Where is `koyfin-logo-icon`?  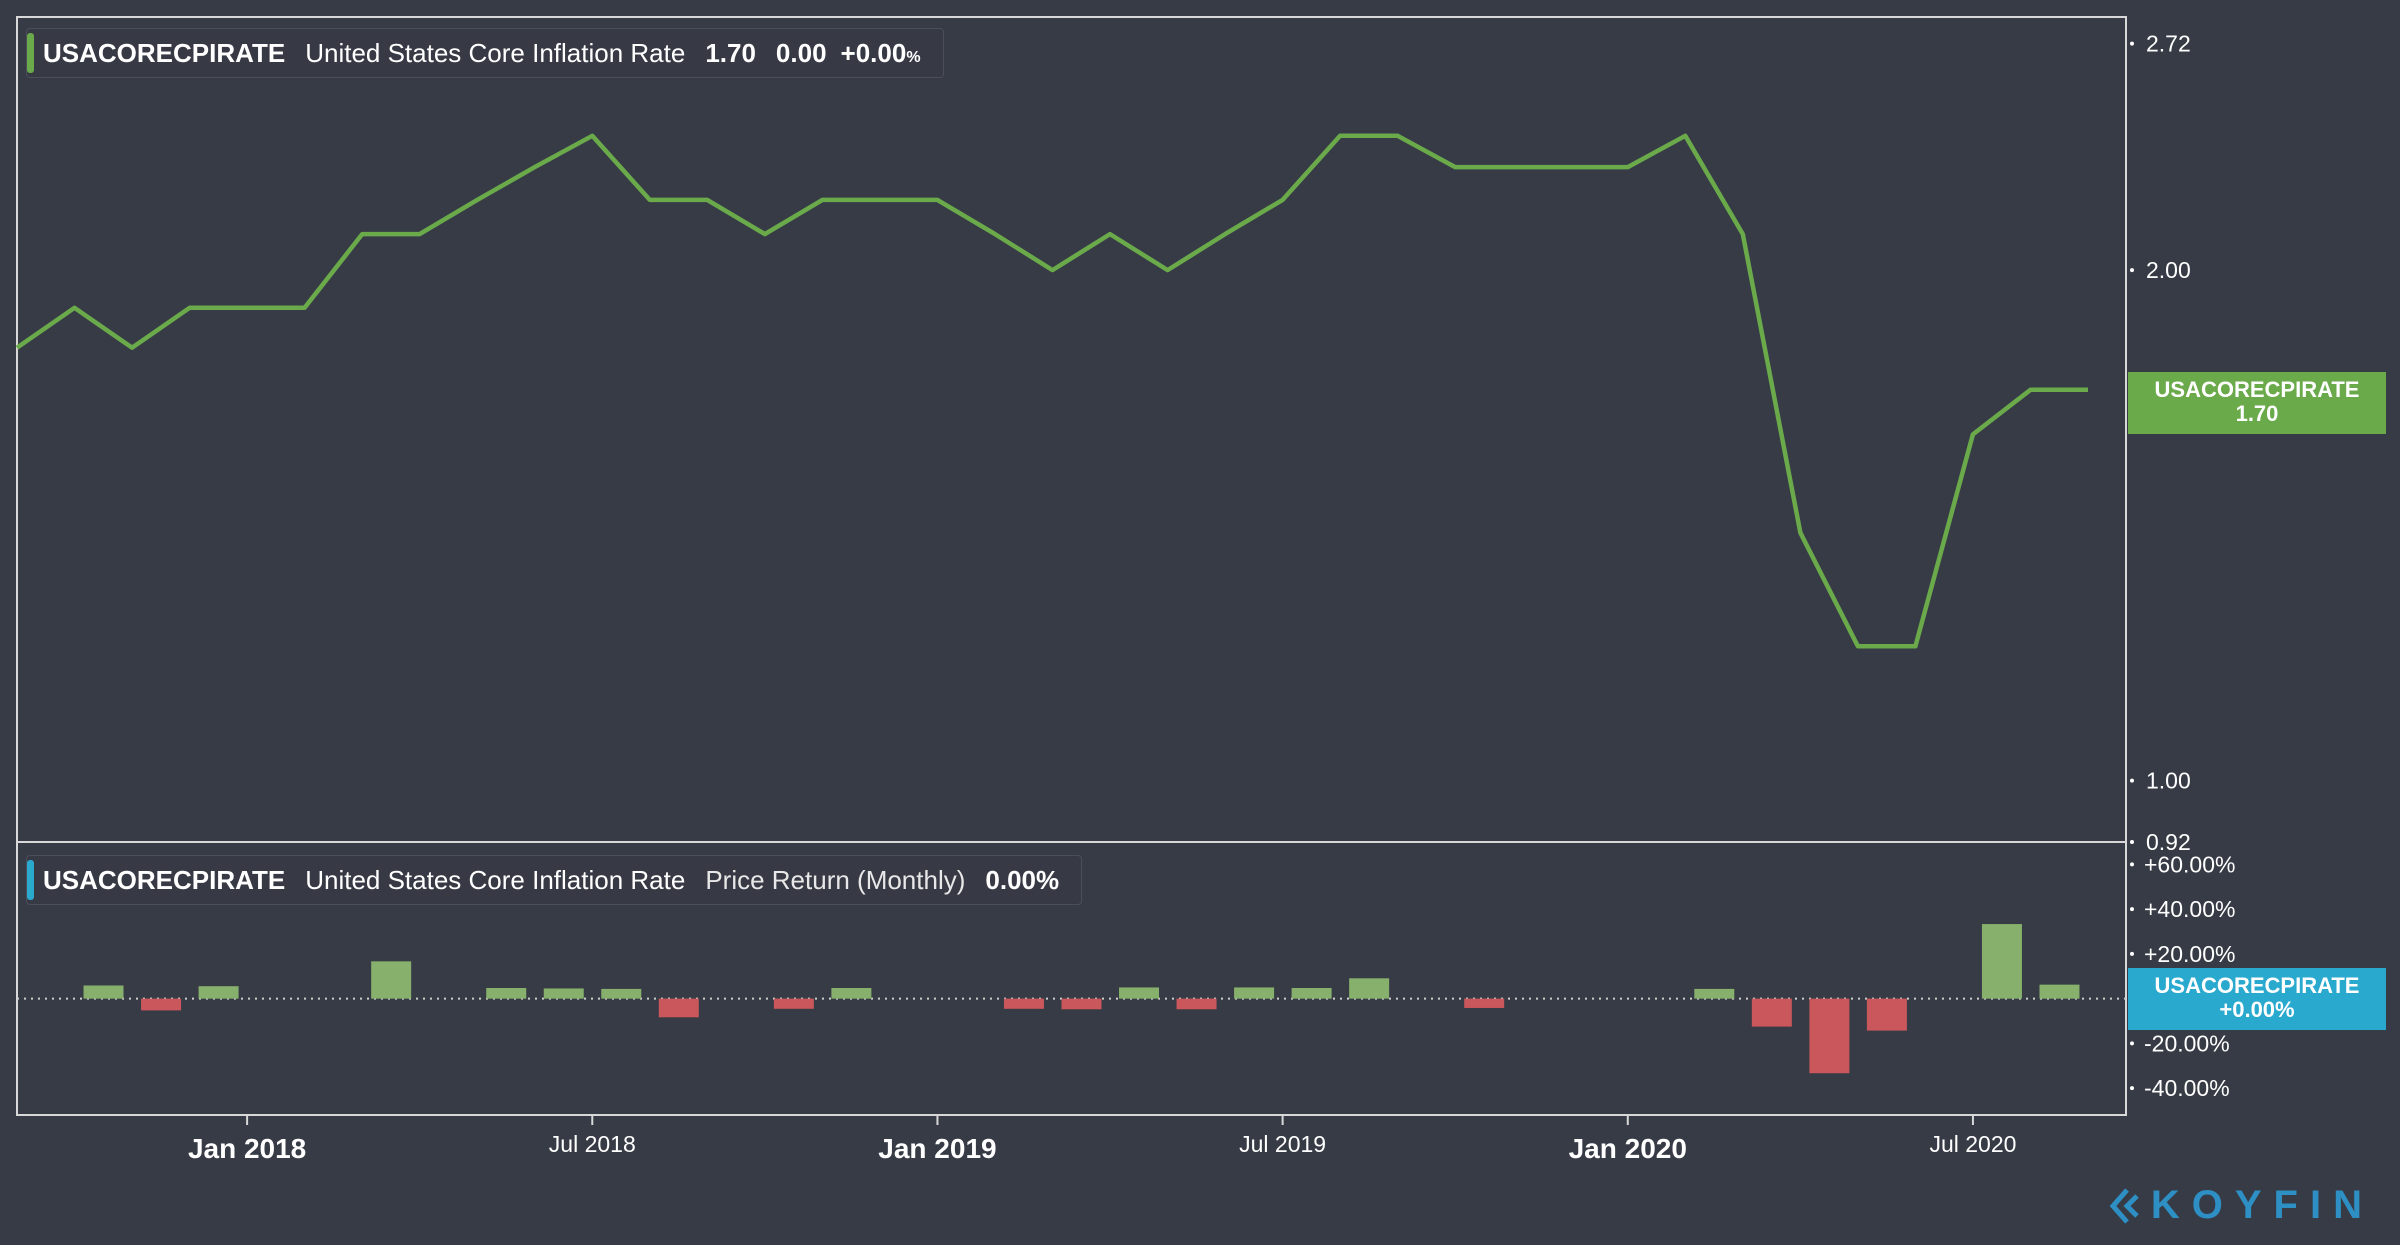 koyfin-logo-icon is located at coordinates (2124, 1205).